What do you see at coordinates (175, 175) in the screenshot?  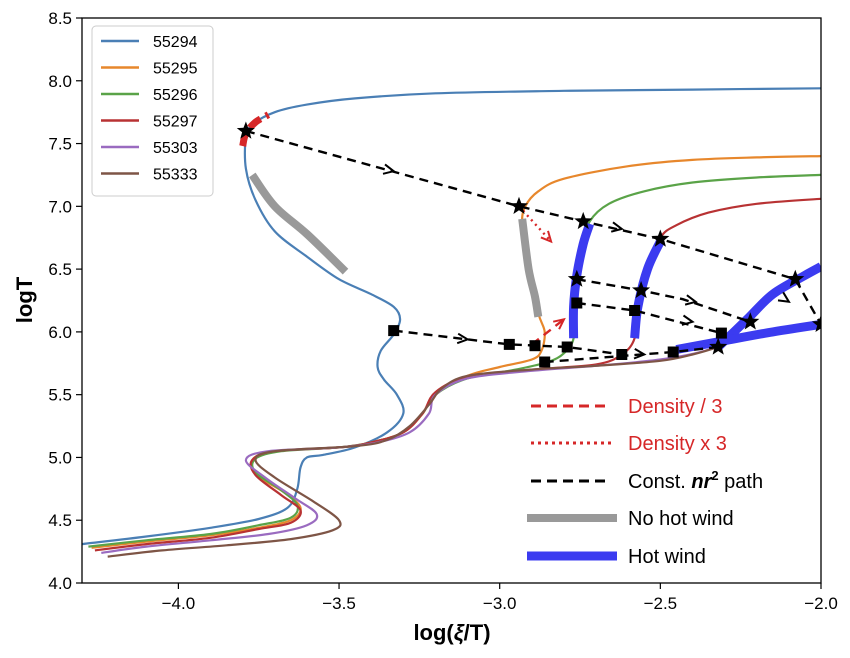 I see `legend-label-55333: 55333` at bounding box center [175, 175].